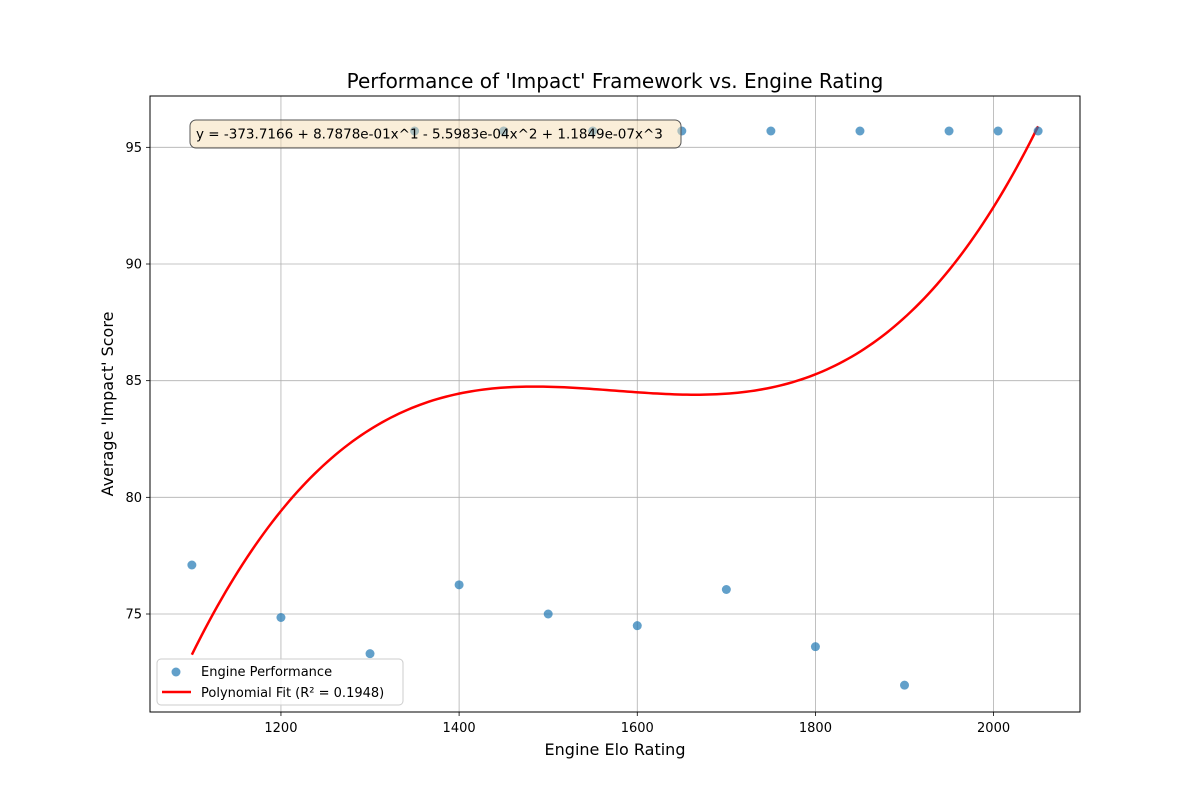 The image size is (1200, 804). What do you see at coordinates (993, 728) in the screenshot?
I see `x-tick-label: 2000` at bounding box center [993, 728].